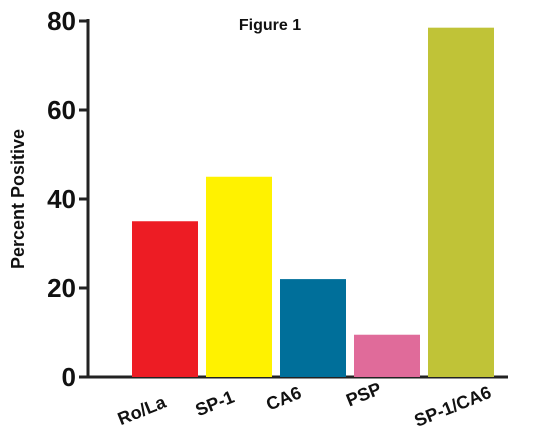 This screenshot has height=442, width=537. I want to click on bar-ca6, so click(313, 328).